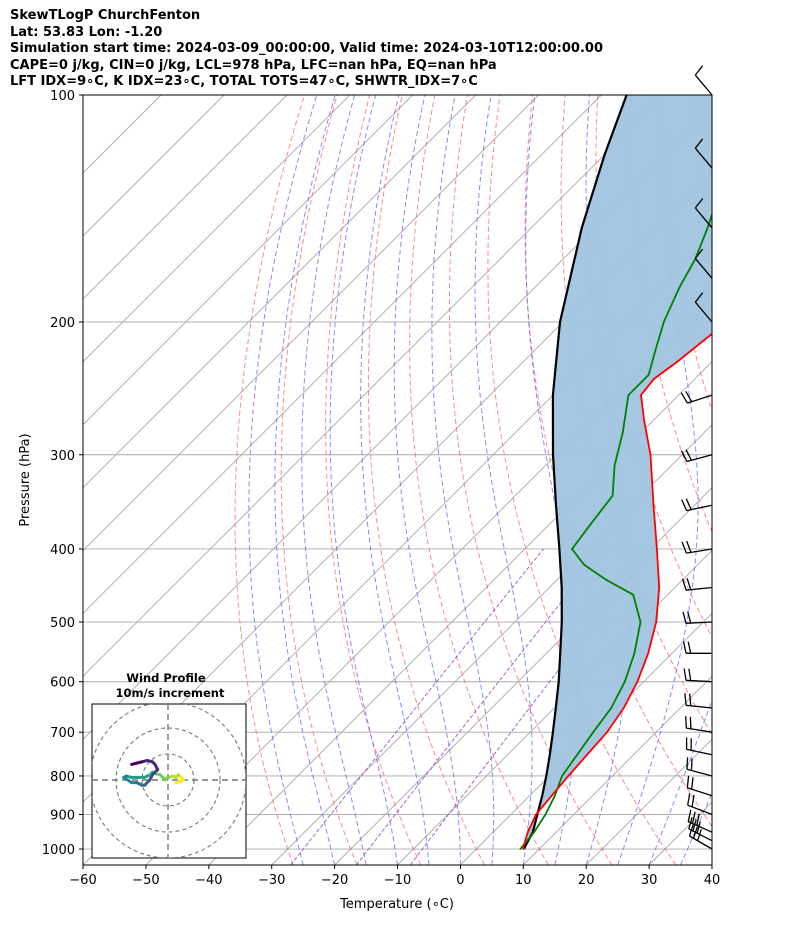 Image resolution: width=794 pixels, height=937 pixels. What do you see at coordinates (58, 850) in the screenshot?
I see `y-tick-label: 1000` at bounding box center [58, 850].